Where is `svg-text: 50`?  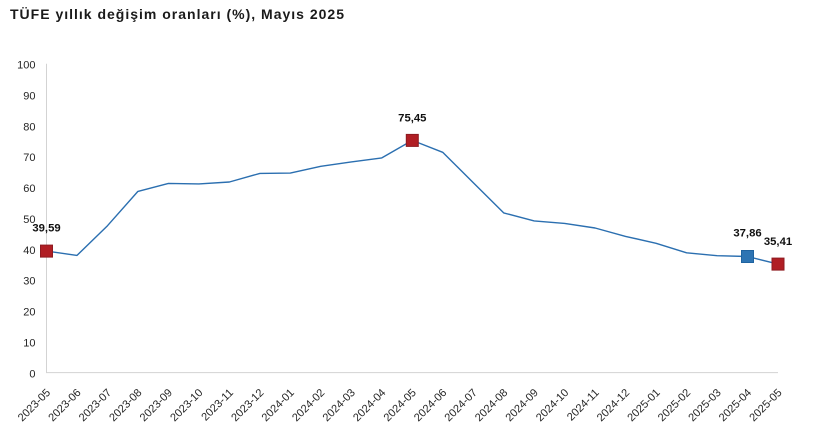
svg-text: 50 is located at coordinates (29, 220).